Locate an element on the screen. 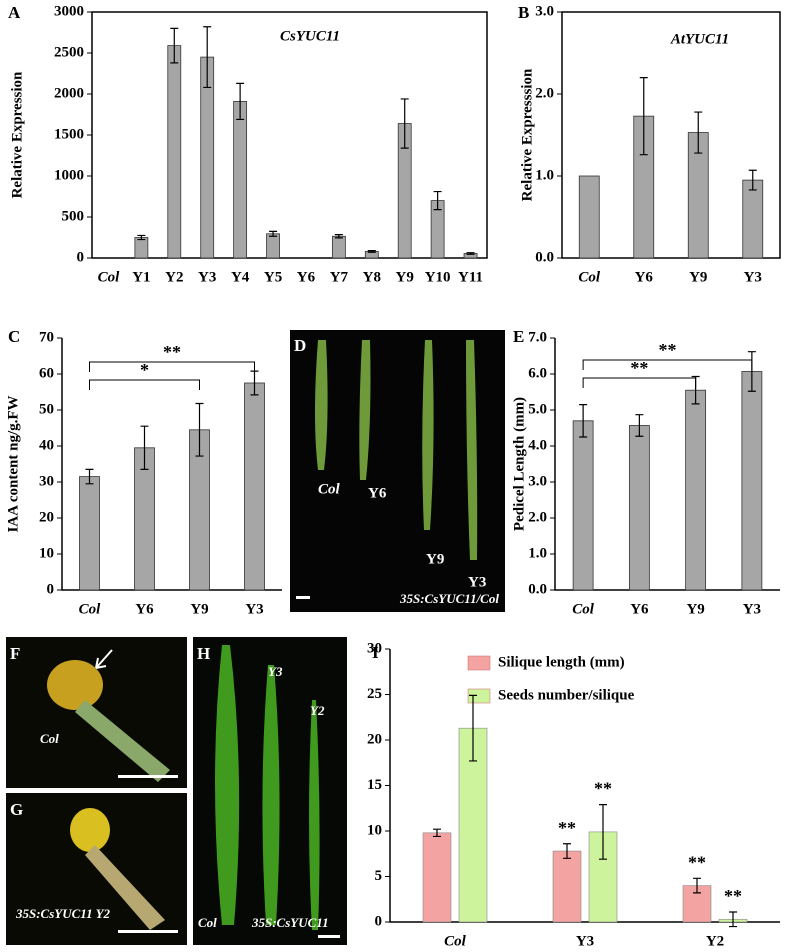 The width and height of the screenshot is (787, 952). siliques is located at coordinates (267, 787).